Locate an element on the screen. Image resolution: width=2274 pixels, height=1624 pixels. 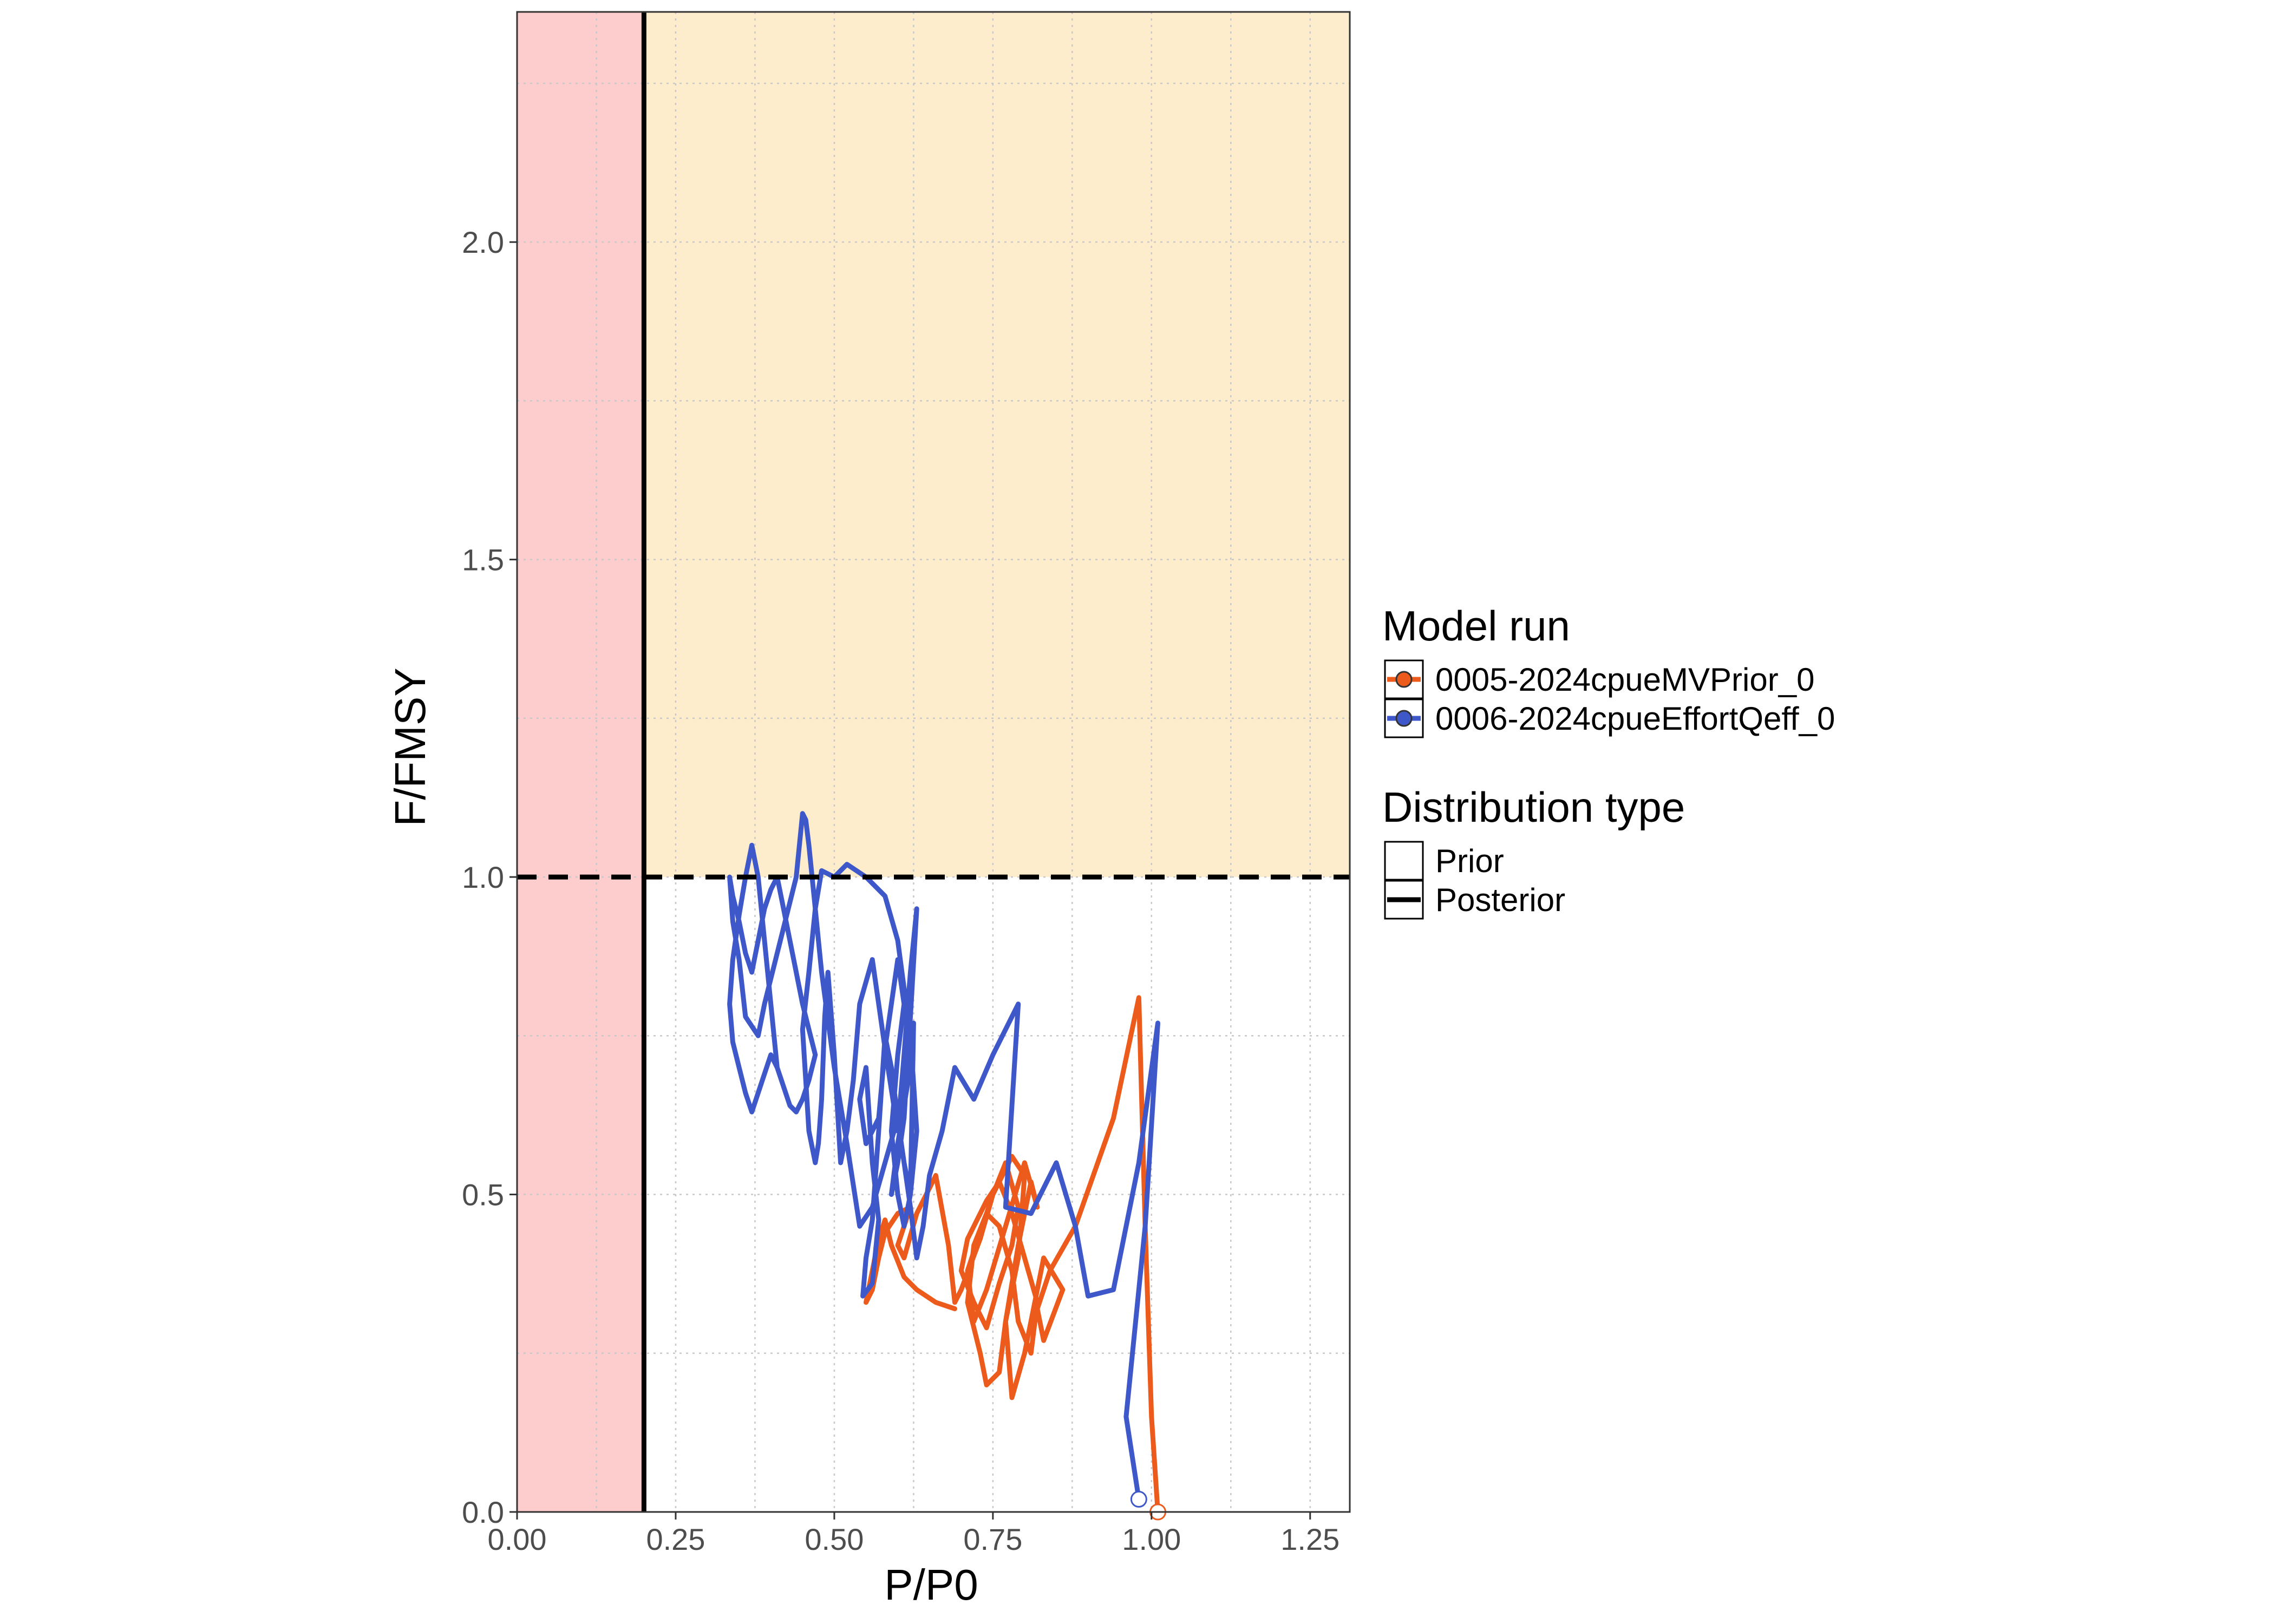
y-axis-title: F/FMSY is located at coordinates (410, 746).